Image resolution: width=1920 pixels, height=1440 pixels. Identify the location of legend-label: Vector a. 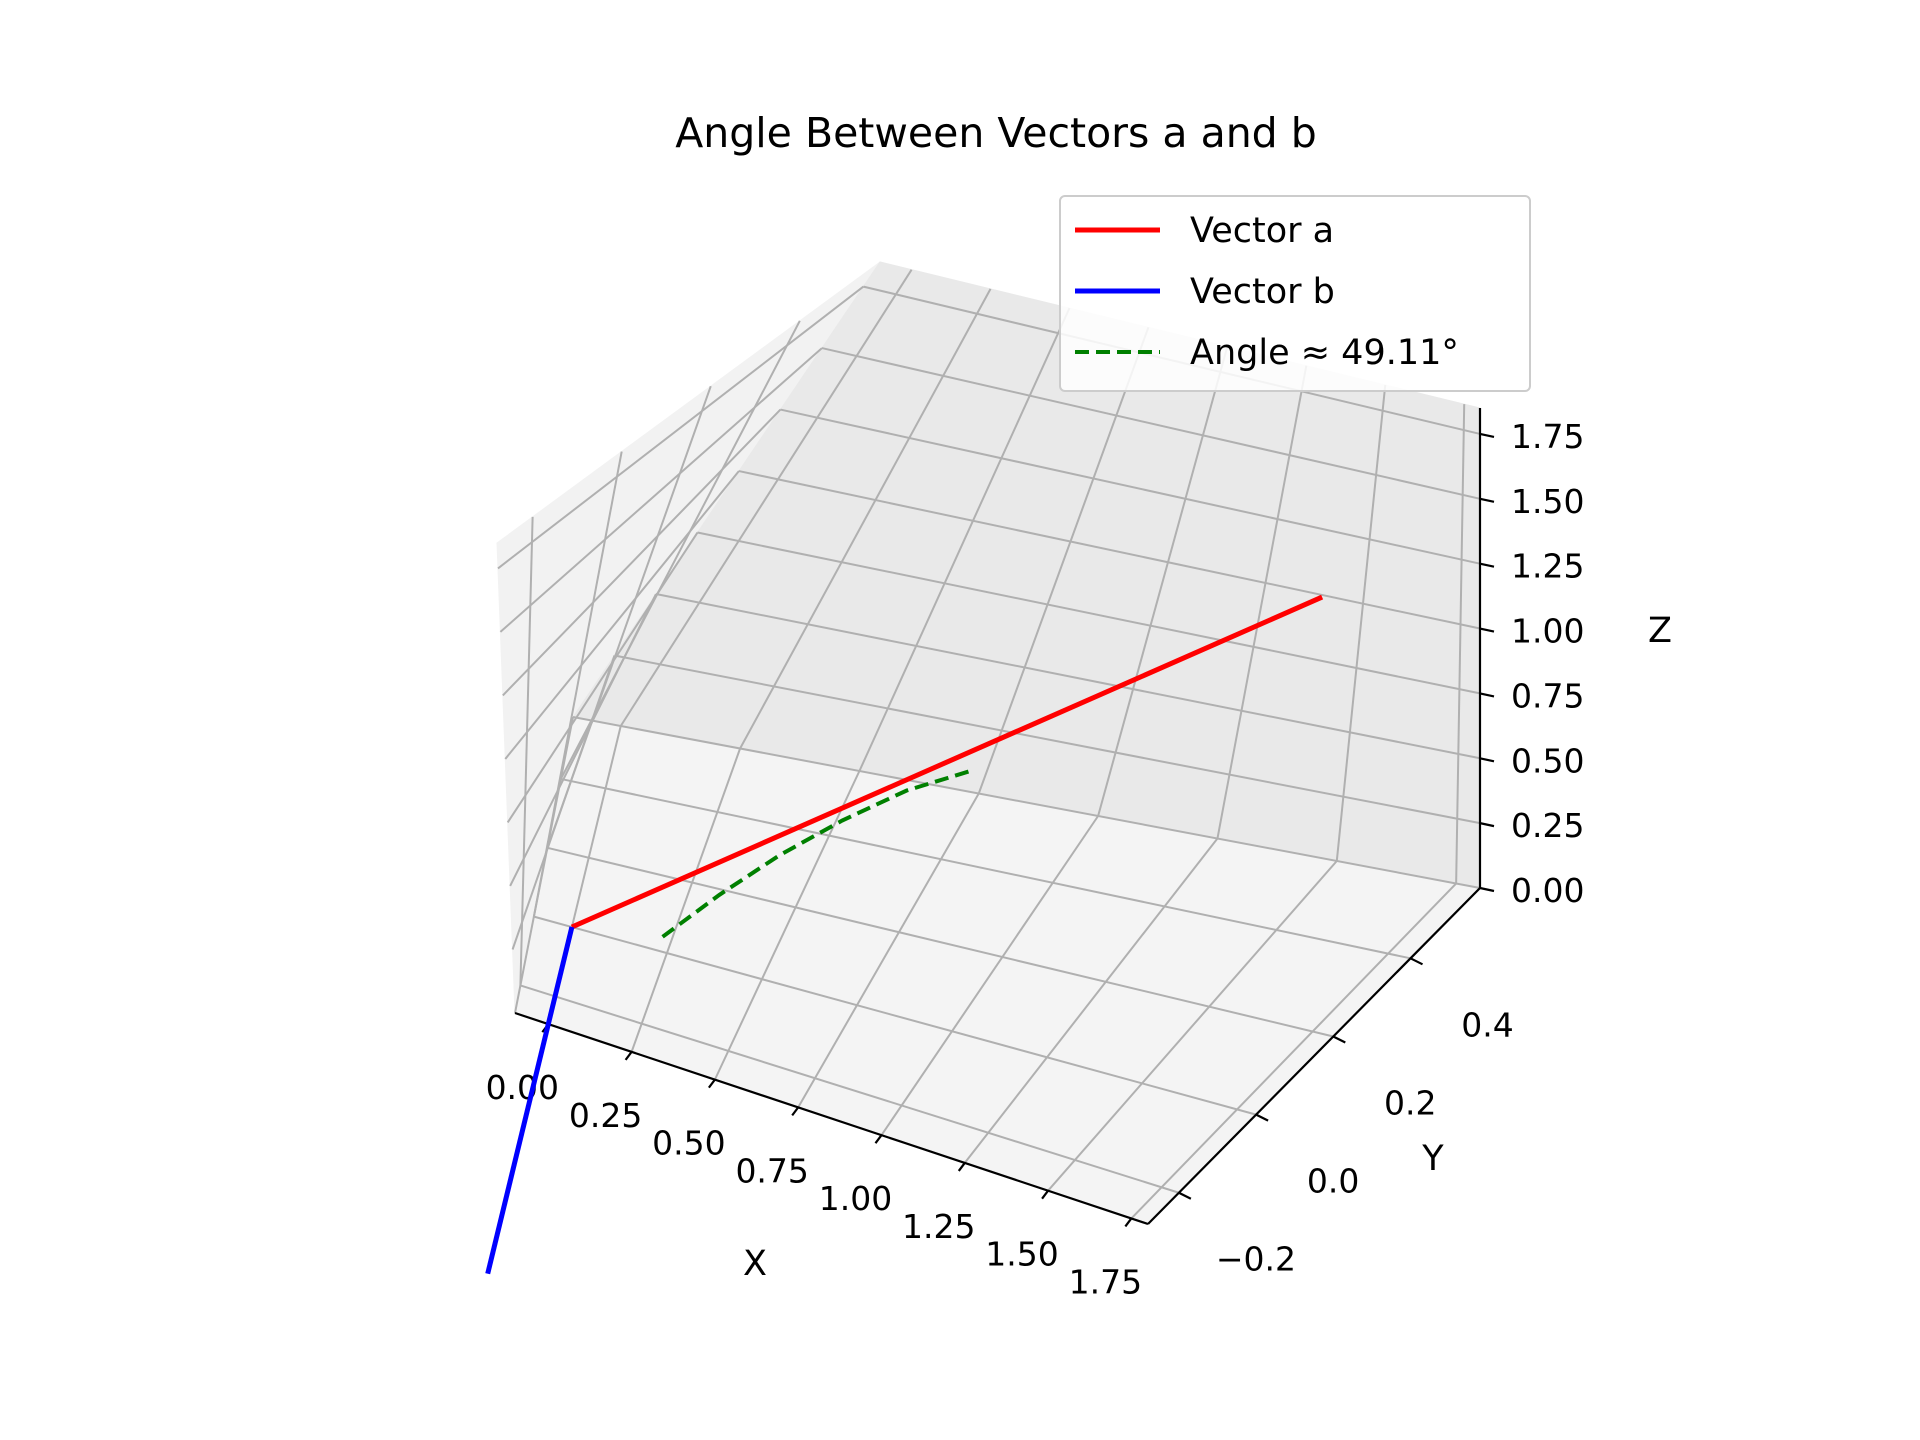
(1262, 231).